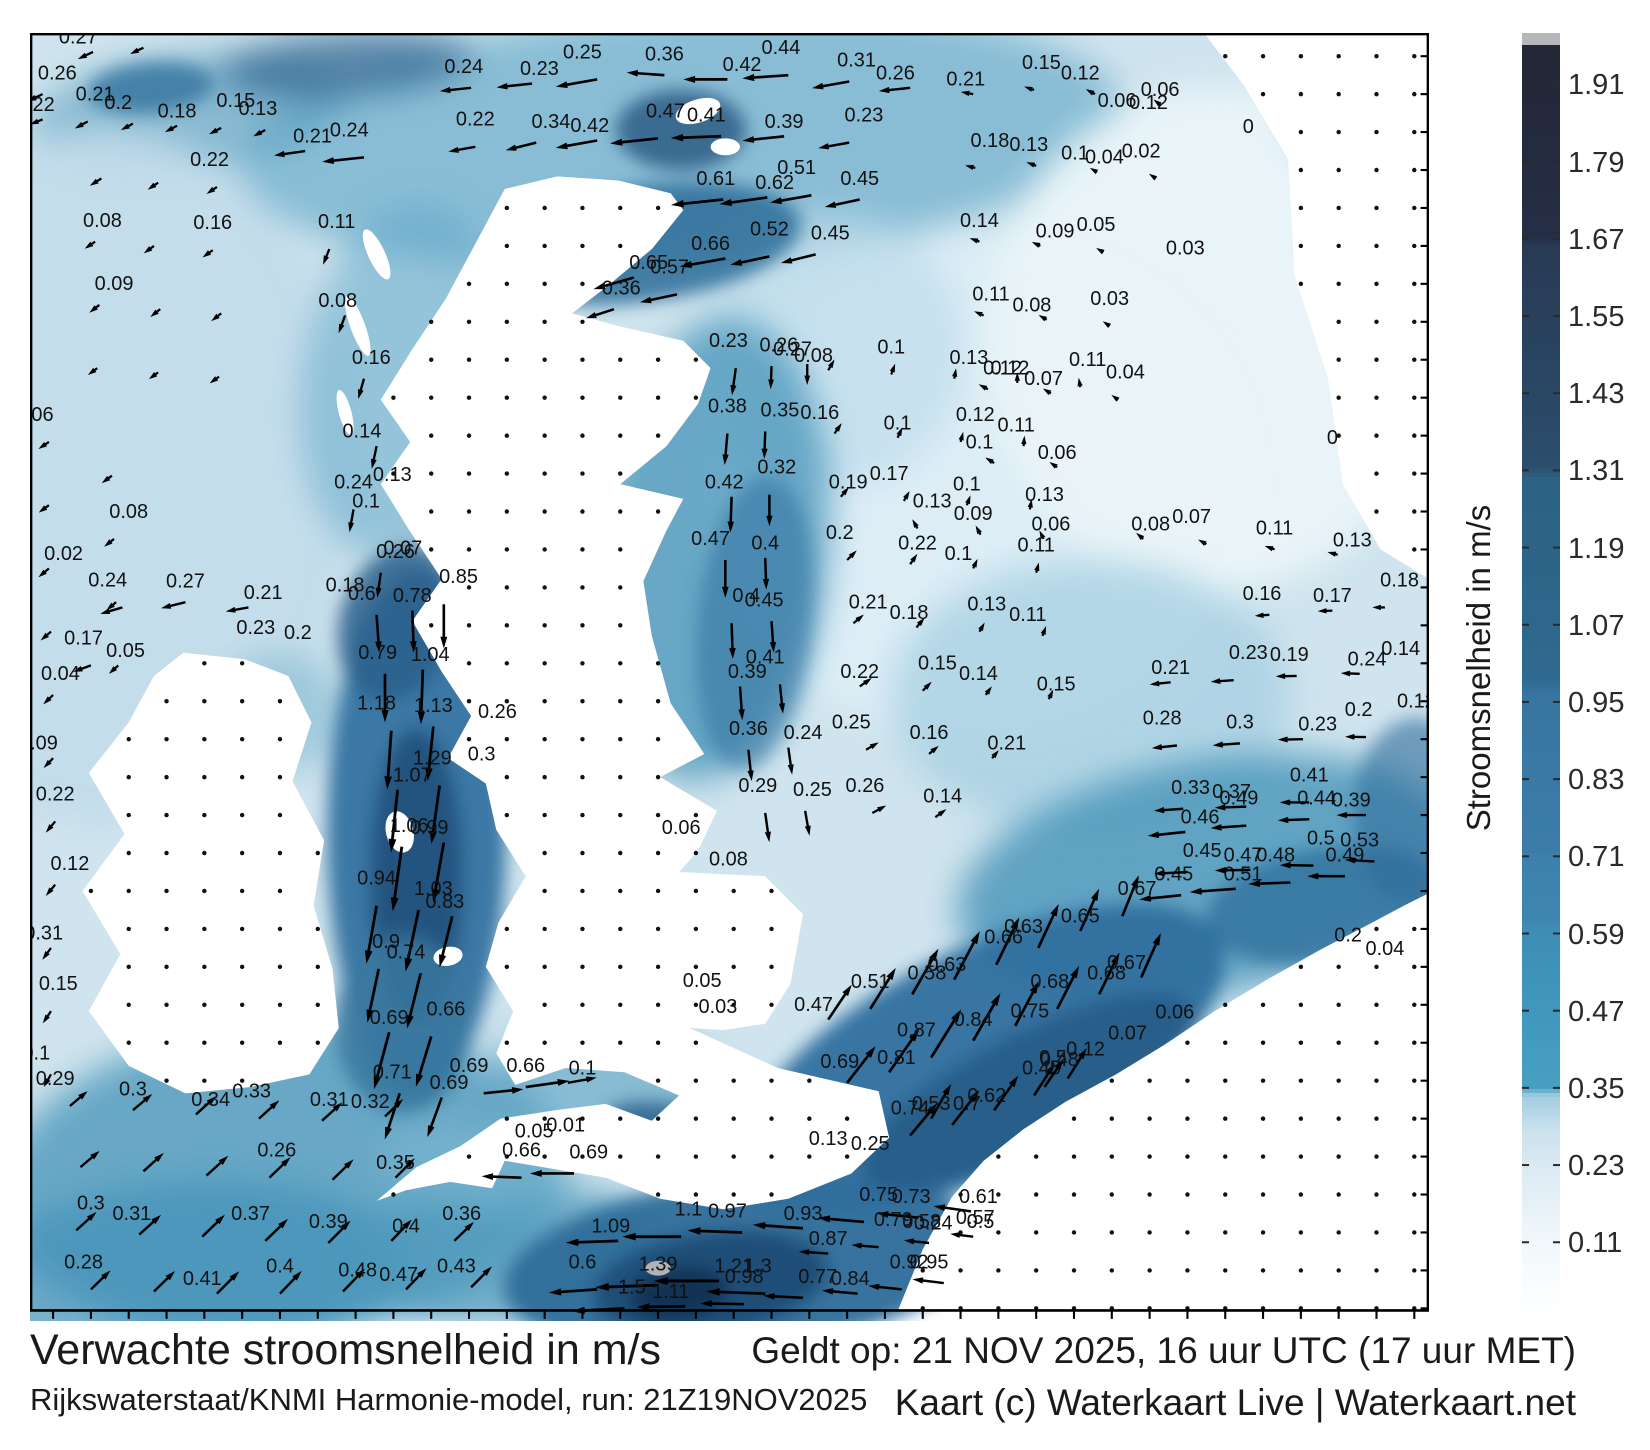 The image size is (1650, 1450). Describe the element at coordinates (779, 429) in the screenshot. I see `current-arrow: 0.35` at that location.